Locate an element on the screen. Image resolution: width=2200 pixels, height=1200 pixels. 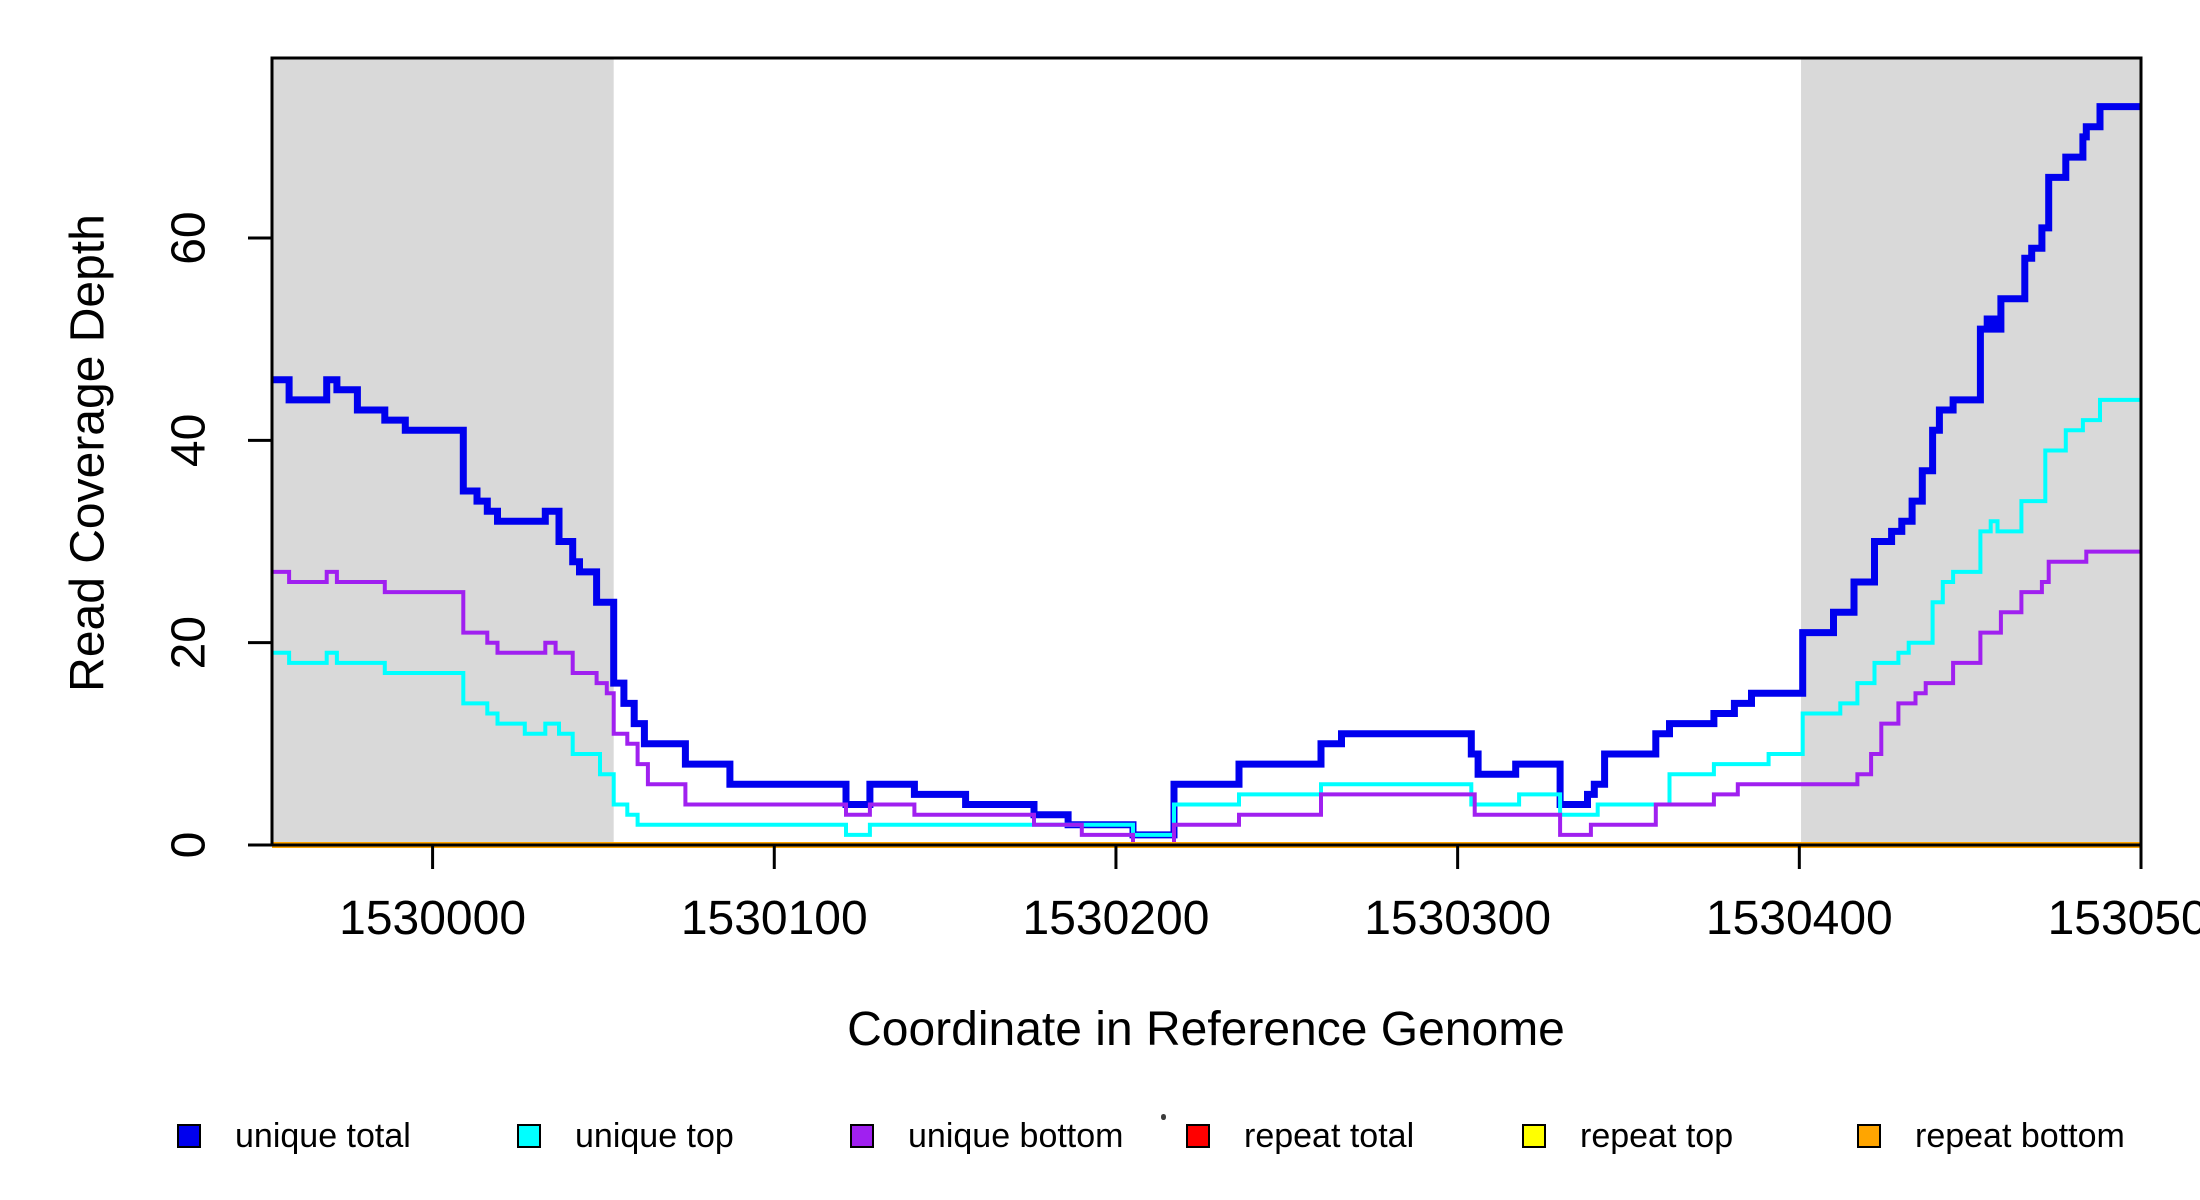
y-tick-label: 20 is located at coordinates (189, 642).